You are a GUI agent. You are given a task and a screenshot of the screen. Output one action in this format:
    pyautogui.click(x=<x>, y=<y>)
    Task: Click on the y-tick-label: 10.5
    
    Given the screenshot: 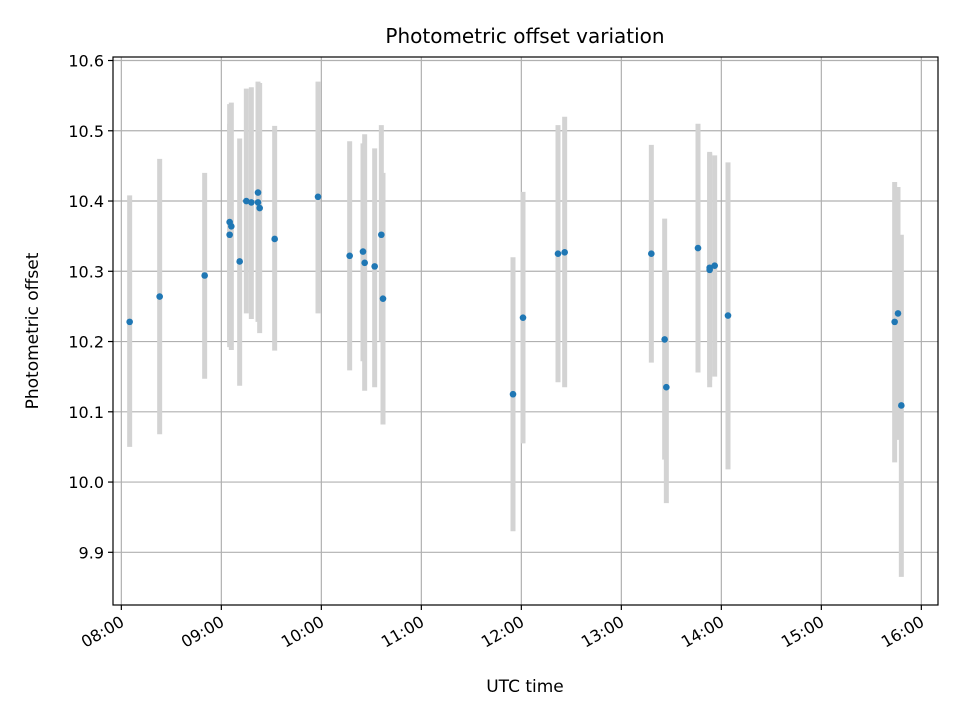 What is the action you would take?
    pyautogui.click(x=86, y=131)
    